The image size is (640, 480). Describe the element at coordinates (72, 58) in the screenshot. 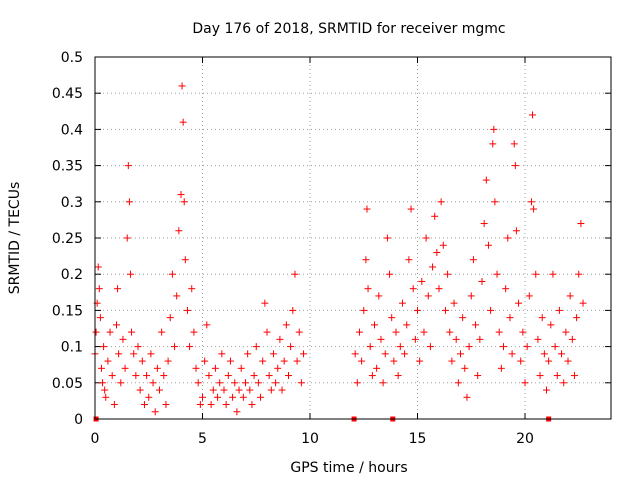

I see `y-tick-label: 0.5` at that location.